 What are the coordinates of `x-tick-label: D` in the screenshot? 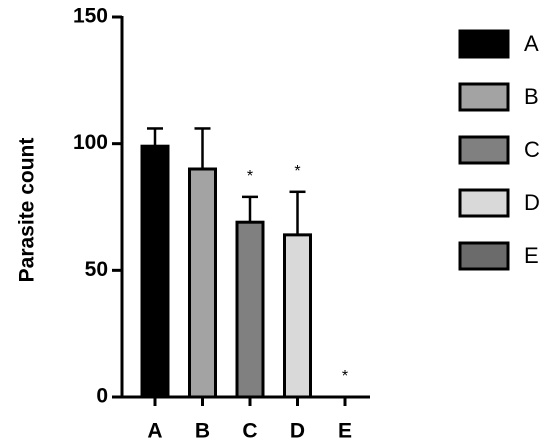 It's located at (297, 431).